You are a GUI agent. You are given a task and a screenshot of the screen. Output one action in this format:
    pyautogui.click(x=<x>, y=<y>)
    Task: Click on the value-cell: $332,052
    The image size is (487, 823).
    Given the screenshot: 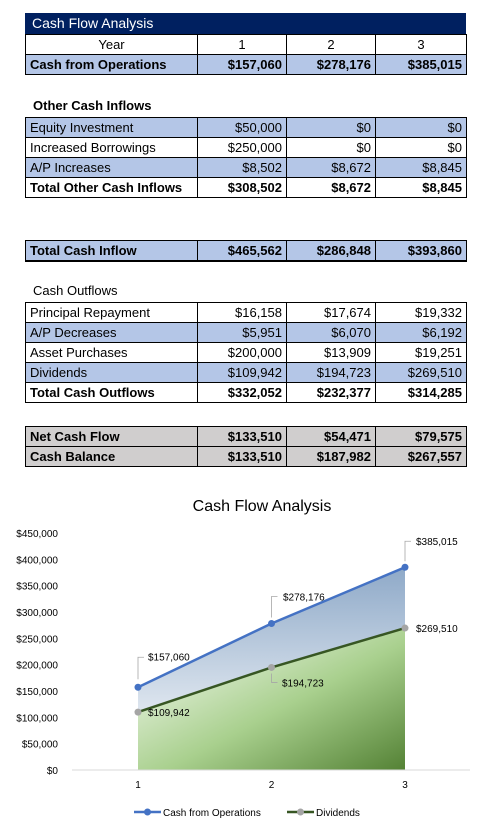 What is the action you would take?
    pyautogui.click(x=242, y=392)
    